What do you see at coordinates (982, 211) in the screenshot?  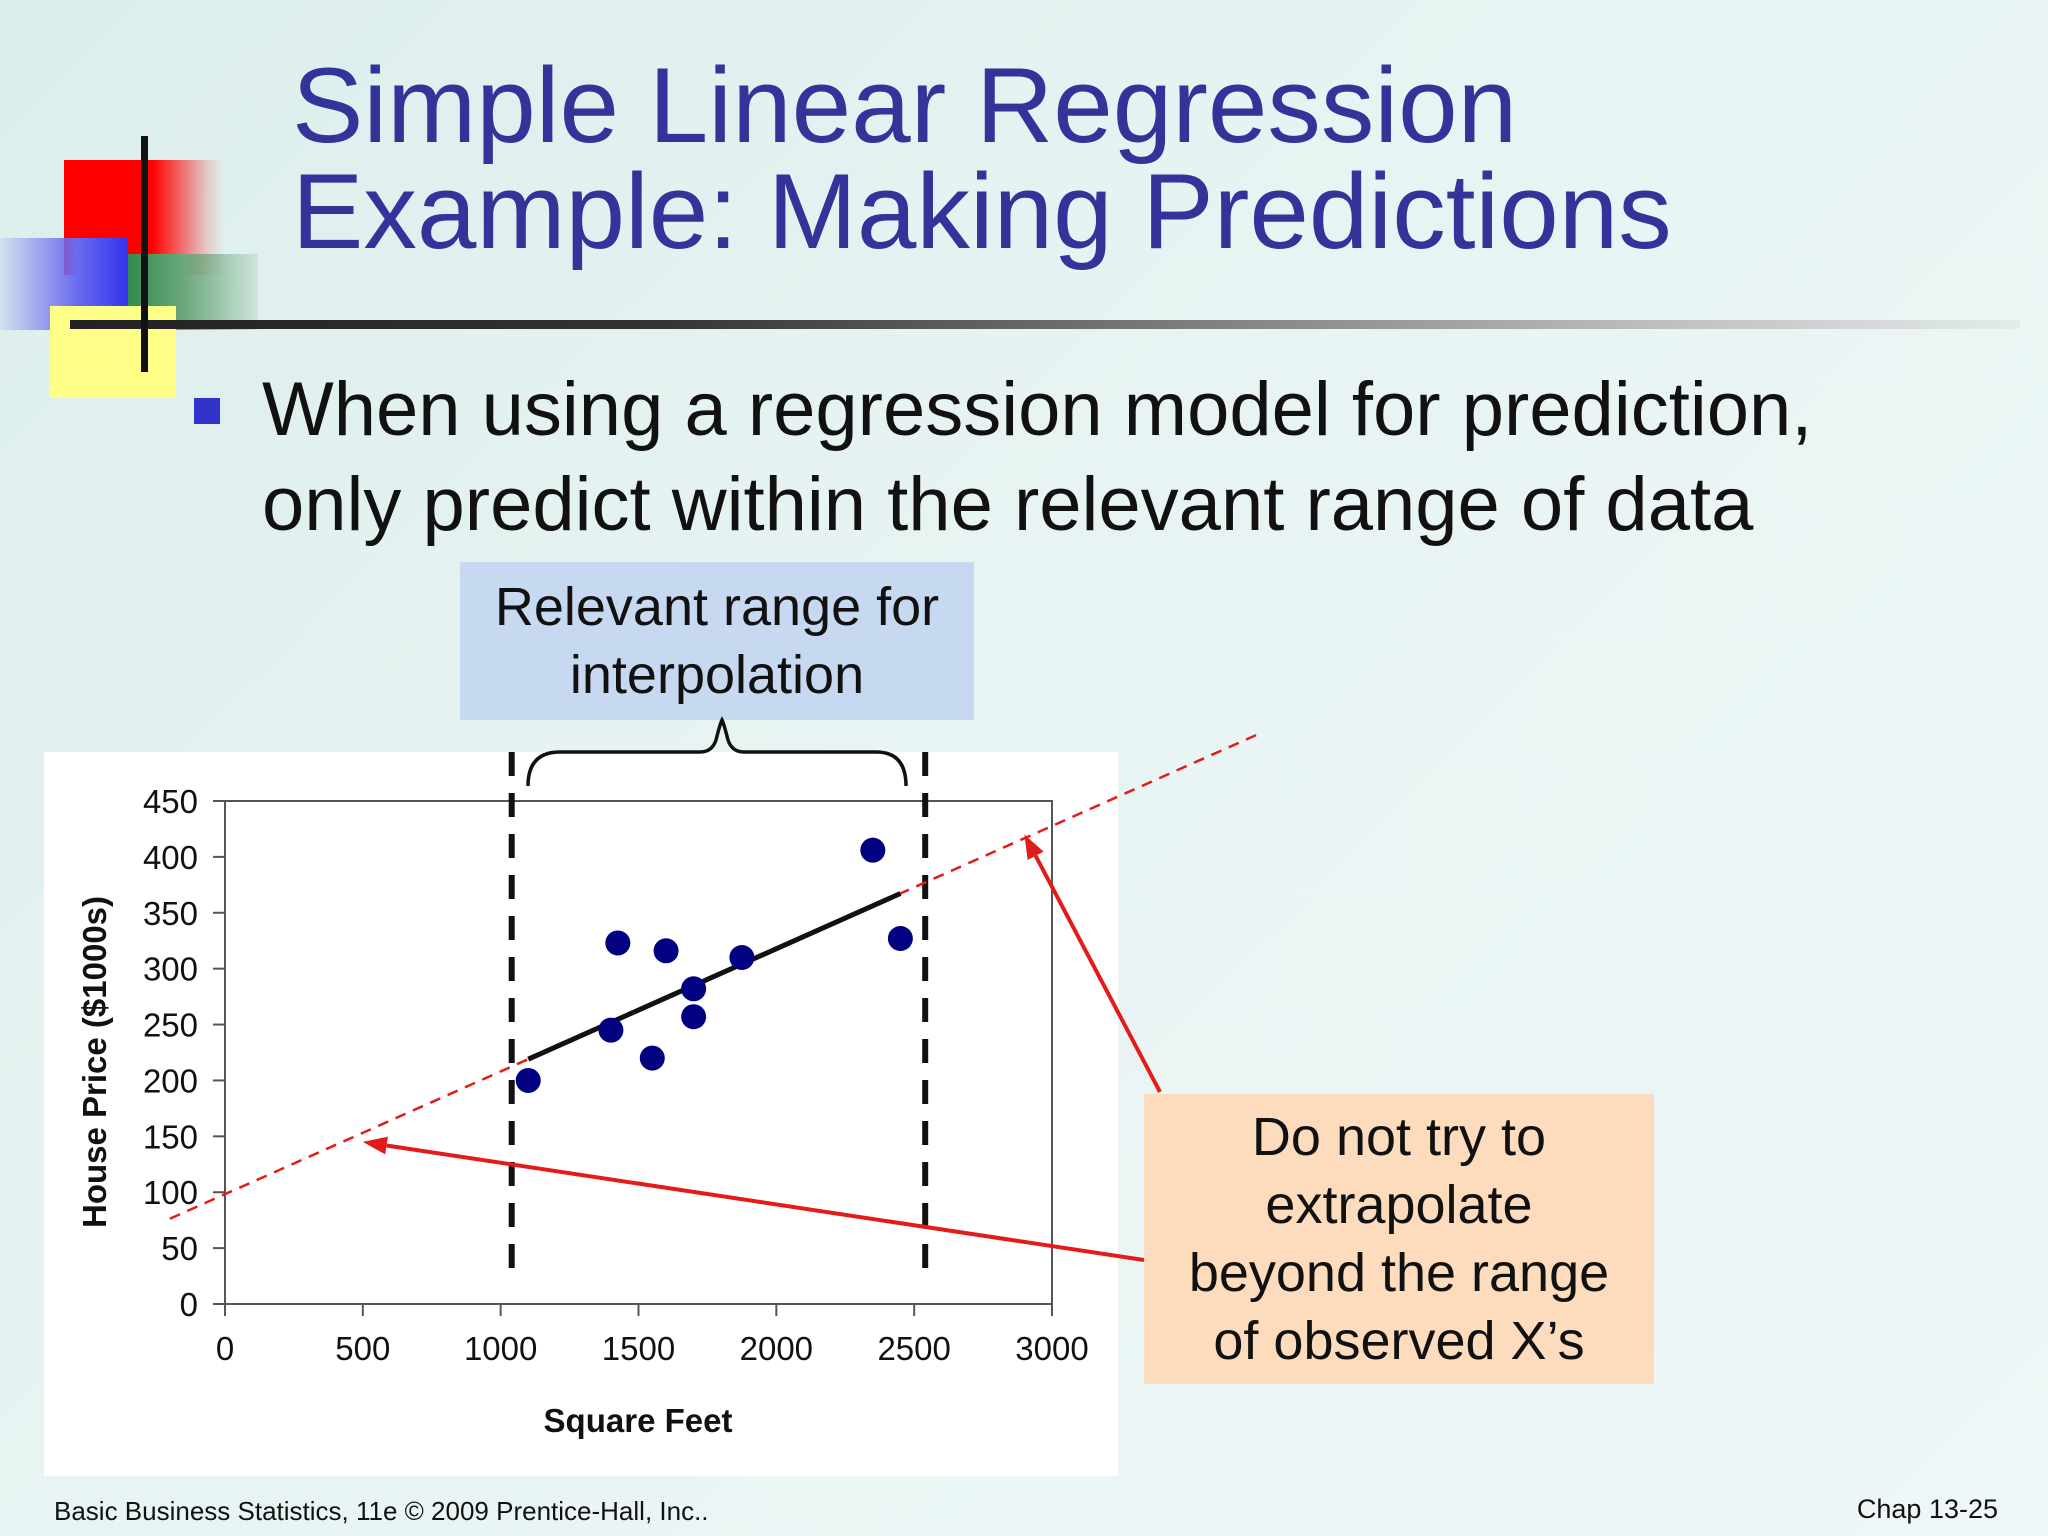 I see `slide-title-line2: Example: Making Predictions` at bounding box center [982, 211].